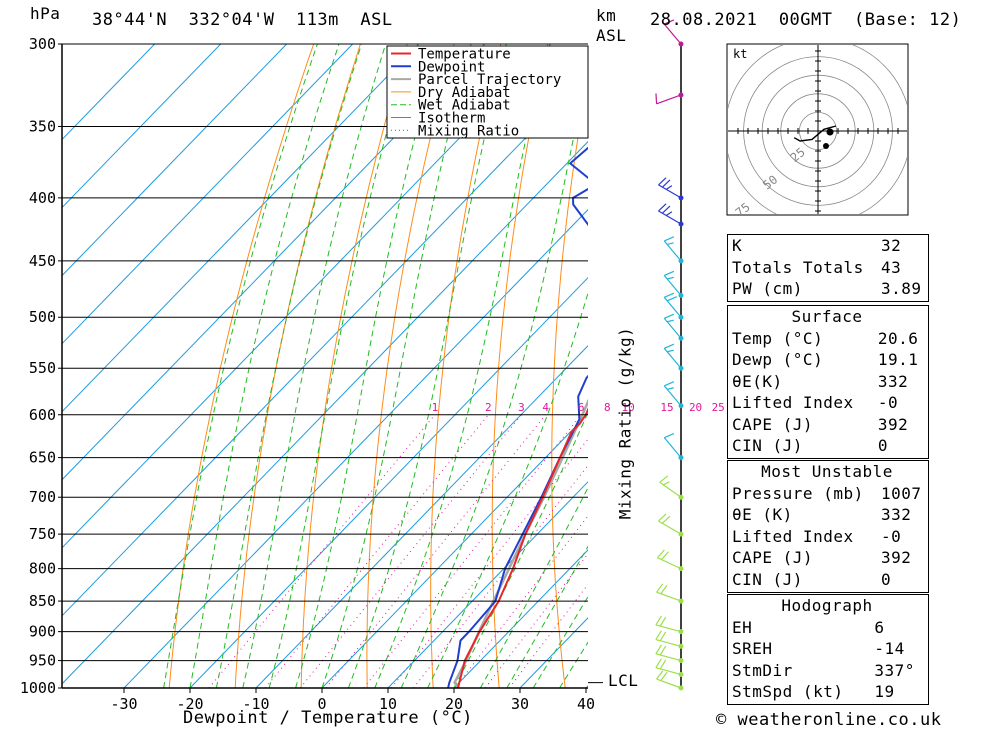 Image resolution: width=1000 pixels, height=733 pixels. I want to click on surface-index-row: θE(K) 332, so click(827, 382).